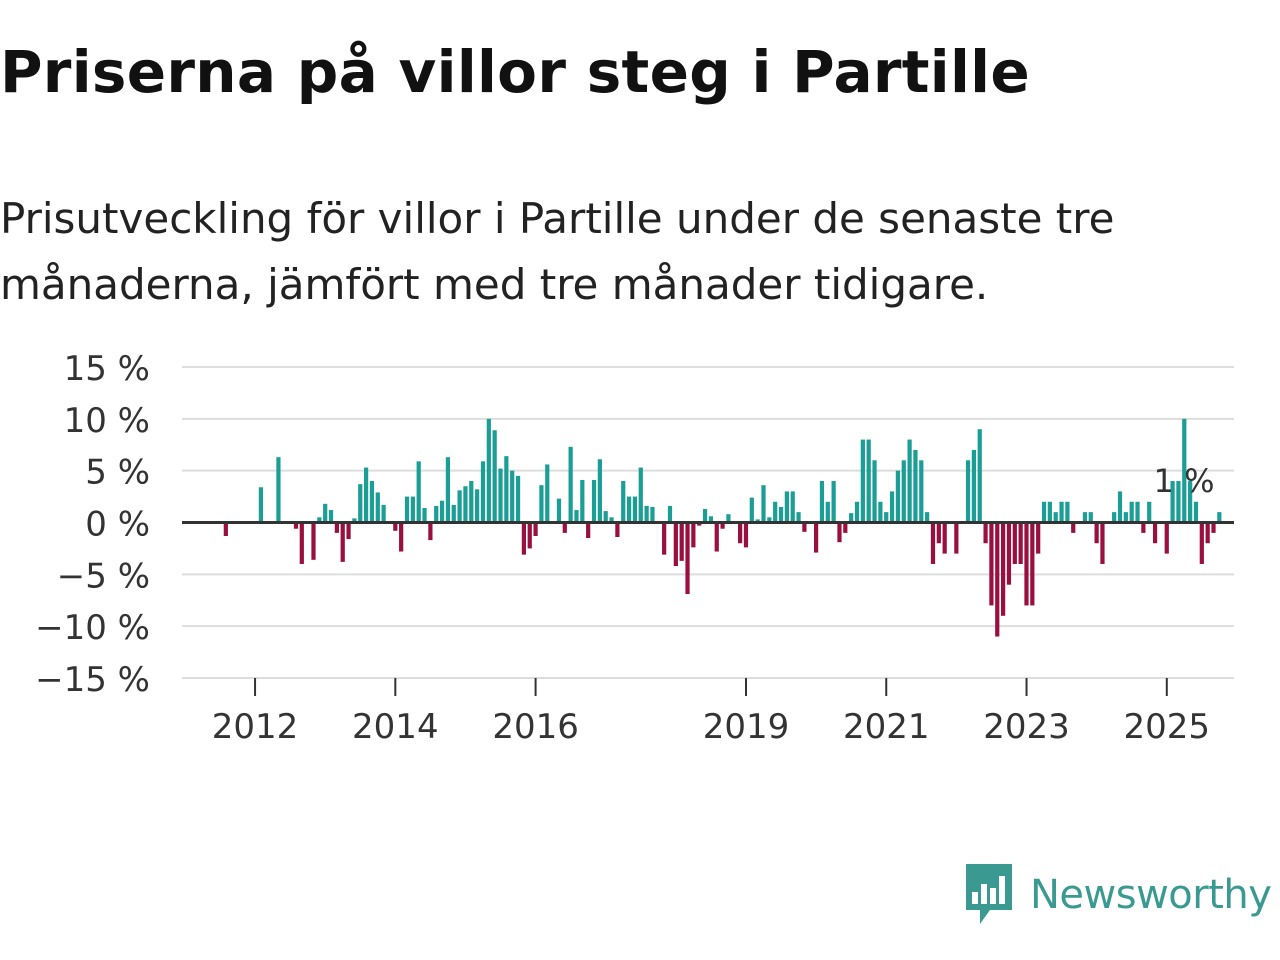 This screenshot has height=960, width=1280. What do you see at coordinates (1026, 727) in the screenshot?
I see `x-tick-label: 2023` at bounding box center [1026, 727].